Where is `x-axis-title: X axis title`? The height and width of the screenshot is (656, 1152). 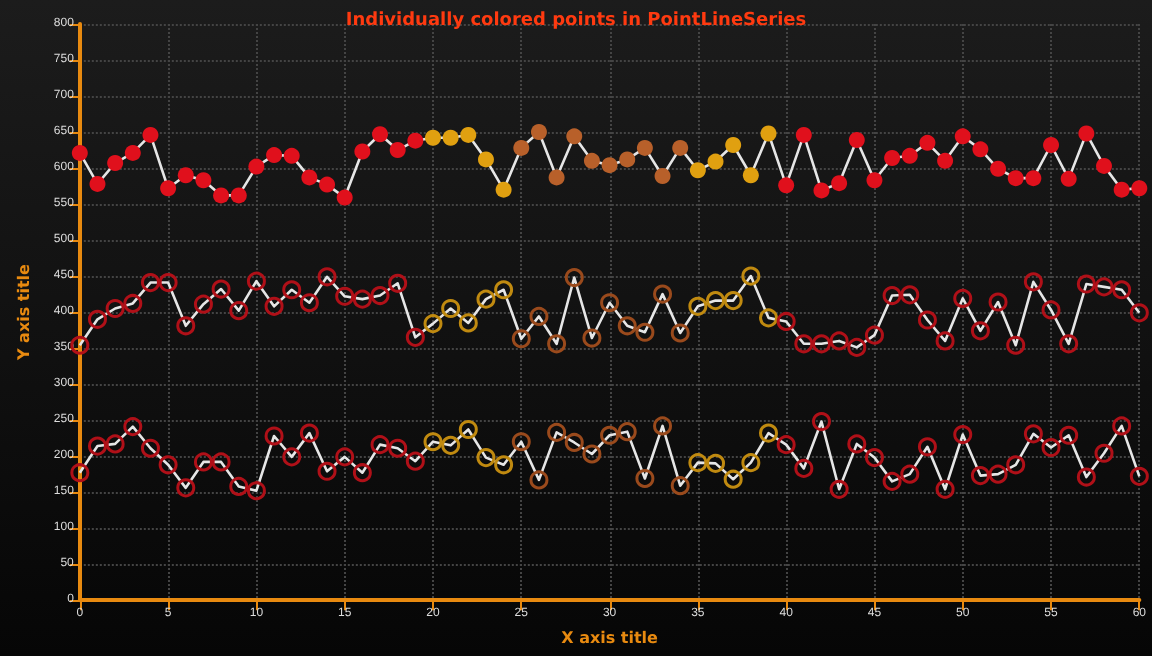 x-axis-title: X axis title is located at coordinates (610, 638).